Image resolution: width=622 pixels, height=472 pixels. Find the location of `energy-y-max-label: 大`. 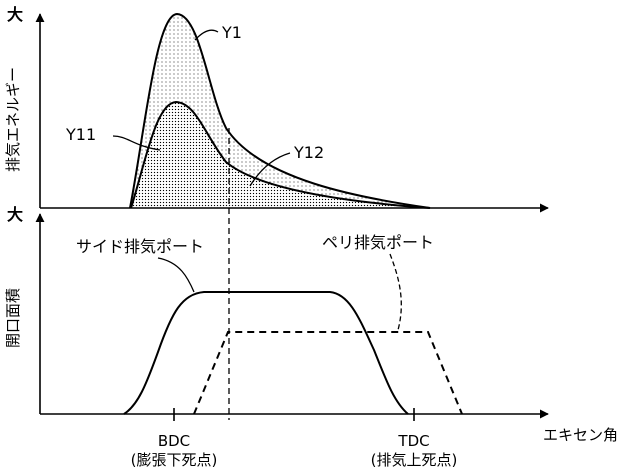

energy-y-max-label: 大 is located at coordinates (15, 14).